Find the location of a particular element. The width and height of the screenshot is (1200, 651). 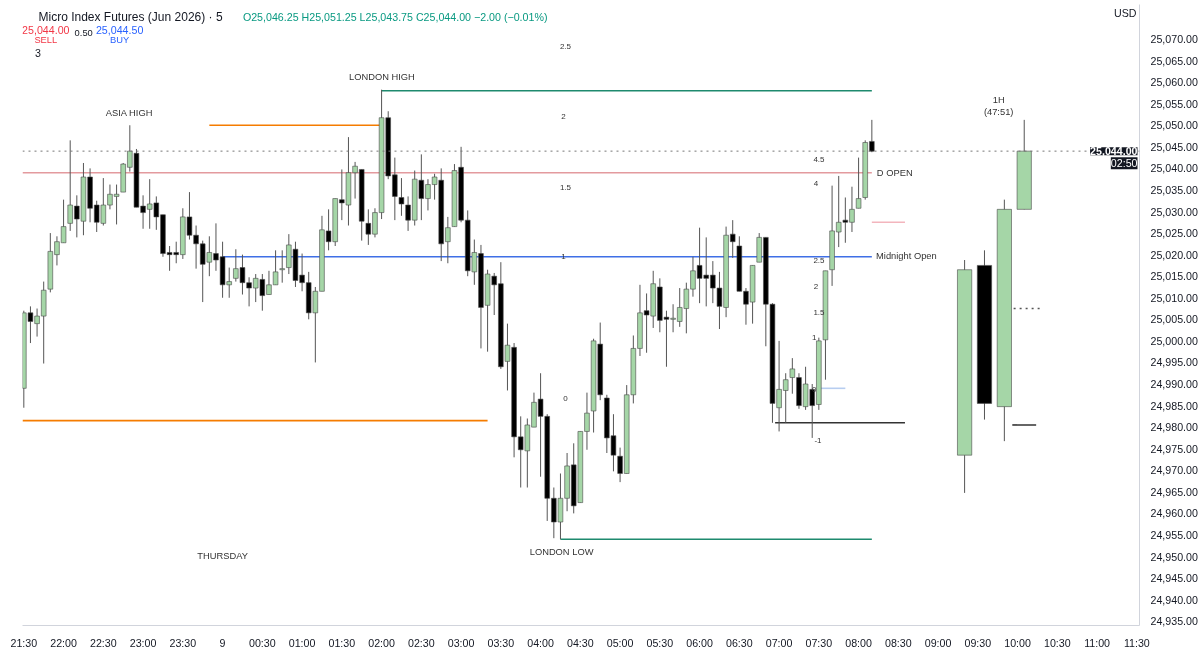

annotation: 4 is located at coordinates (816, 183).